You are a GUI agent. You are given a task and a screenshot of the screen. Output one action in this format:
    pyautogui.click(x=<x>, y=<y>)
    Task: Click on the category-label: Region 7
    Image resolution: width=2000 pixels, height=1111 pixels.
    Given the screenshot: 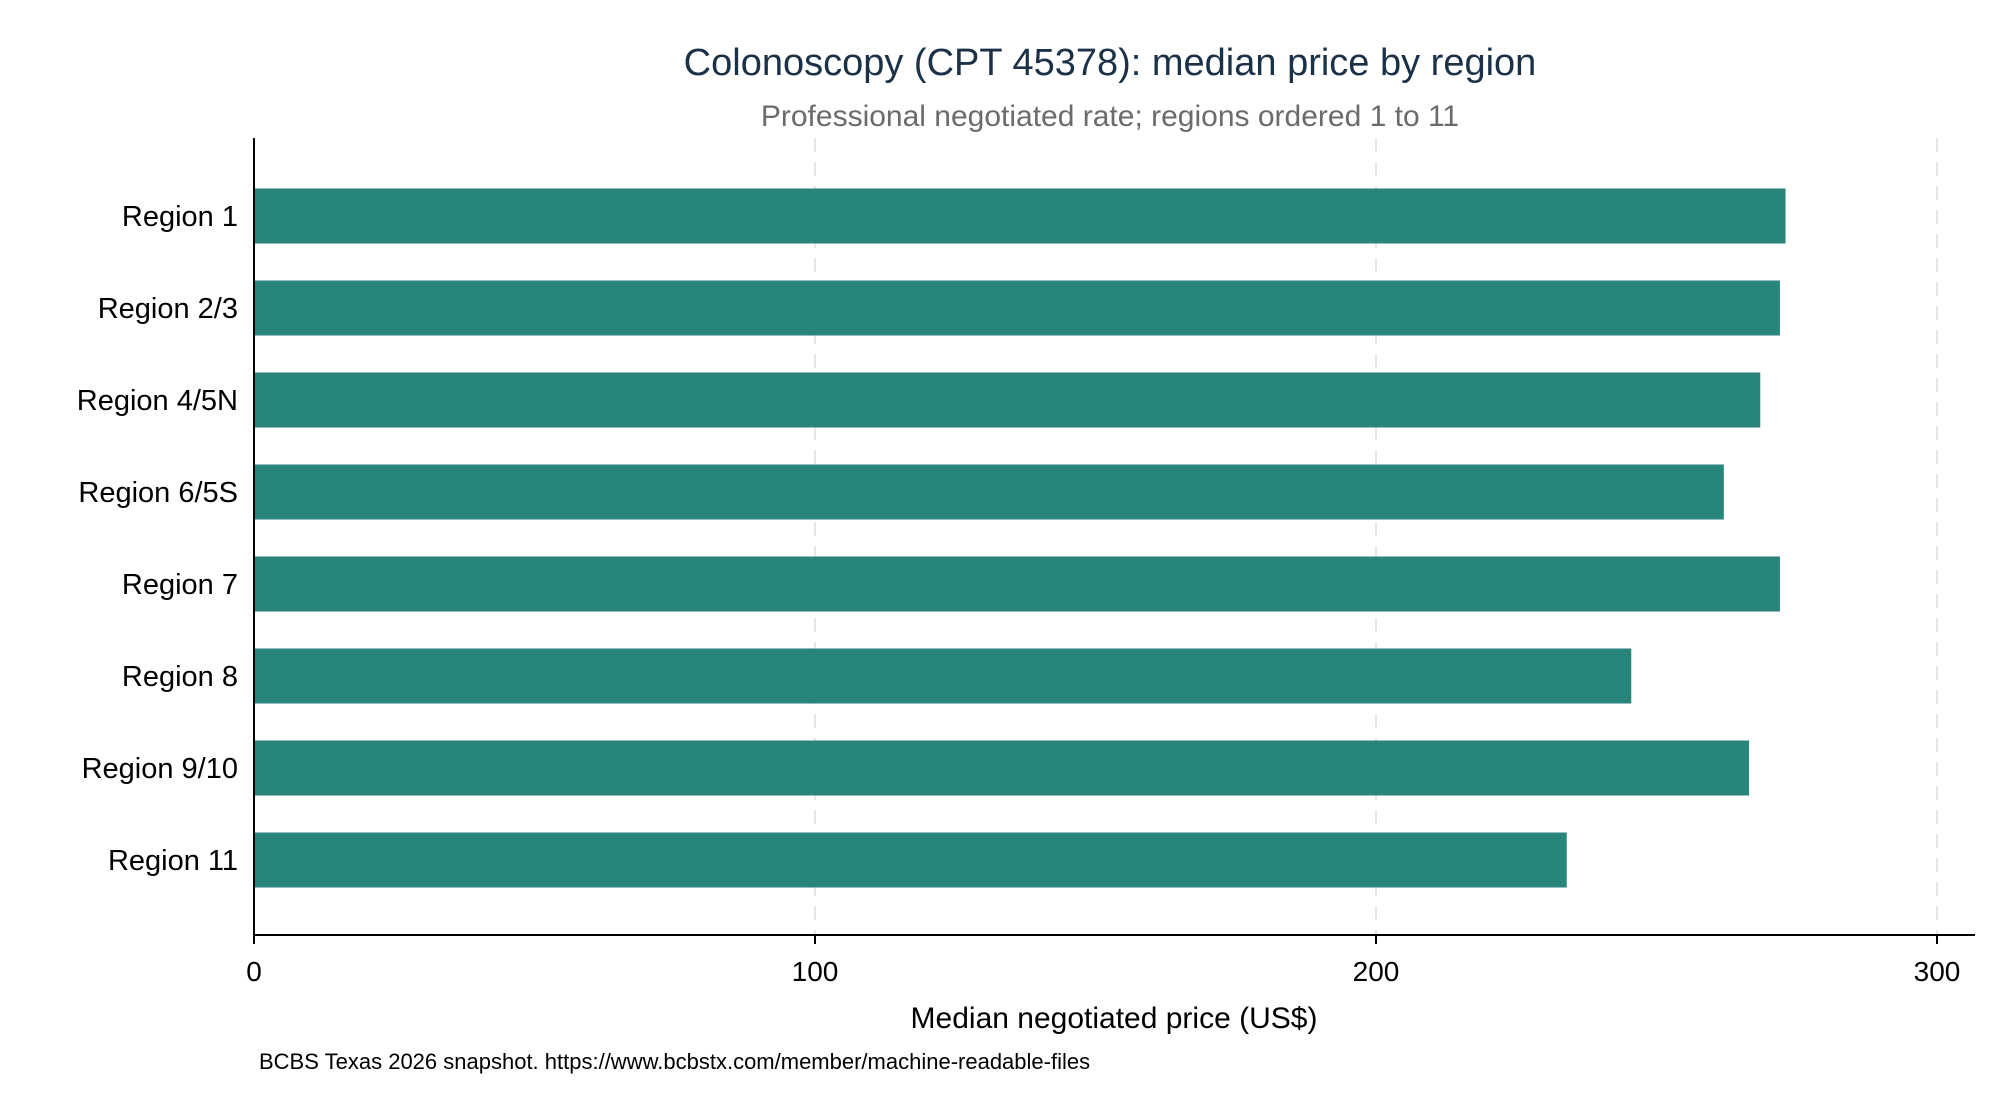 What is the action you would take?
    pyautogui.click(x=180, y=585)
    